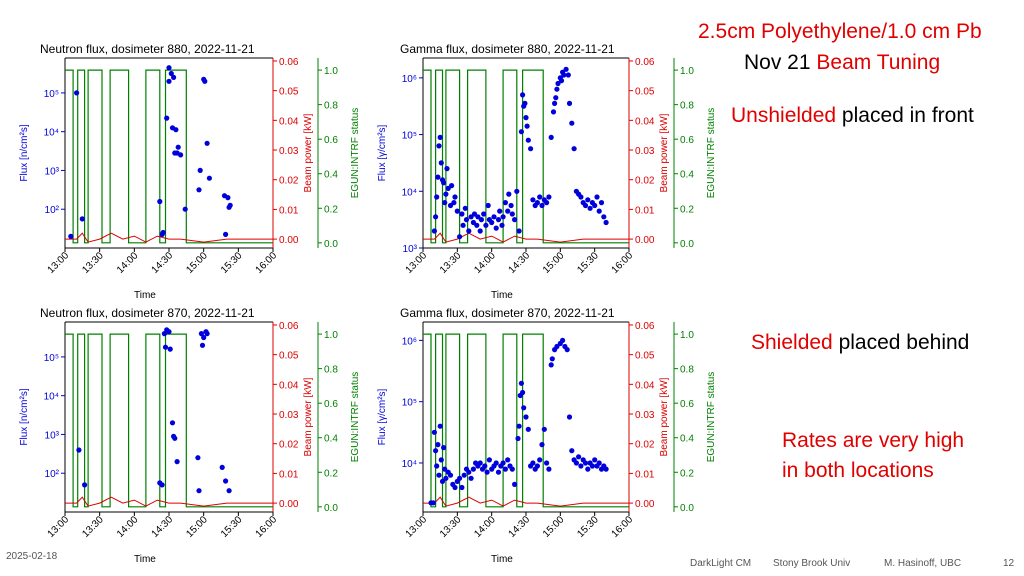  I want to click on y-axis-label-flux: Flux [γ/cm²s], so click(382, 152).